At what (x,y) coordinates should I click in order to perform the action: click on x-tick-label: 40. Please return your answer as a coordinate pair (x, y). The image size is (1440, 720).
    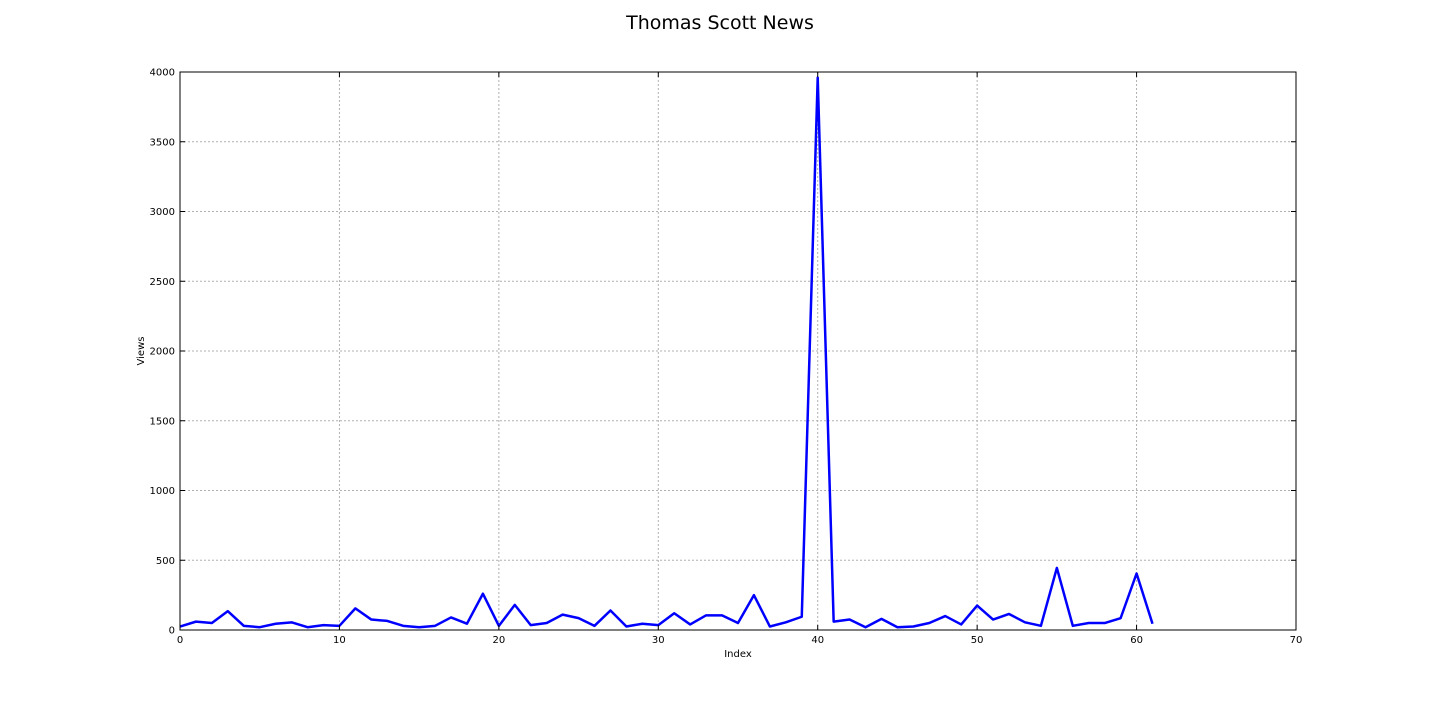
    Looking at the image, I should click on (817, 640).